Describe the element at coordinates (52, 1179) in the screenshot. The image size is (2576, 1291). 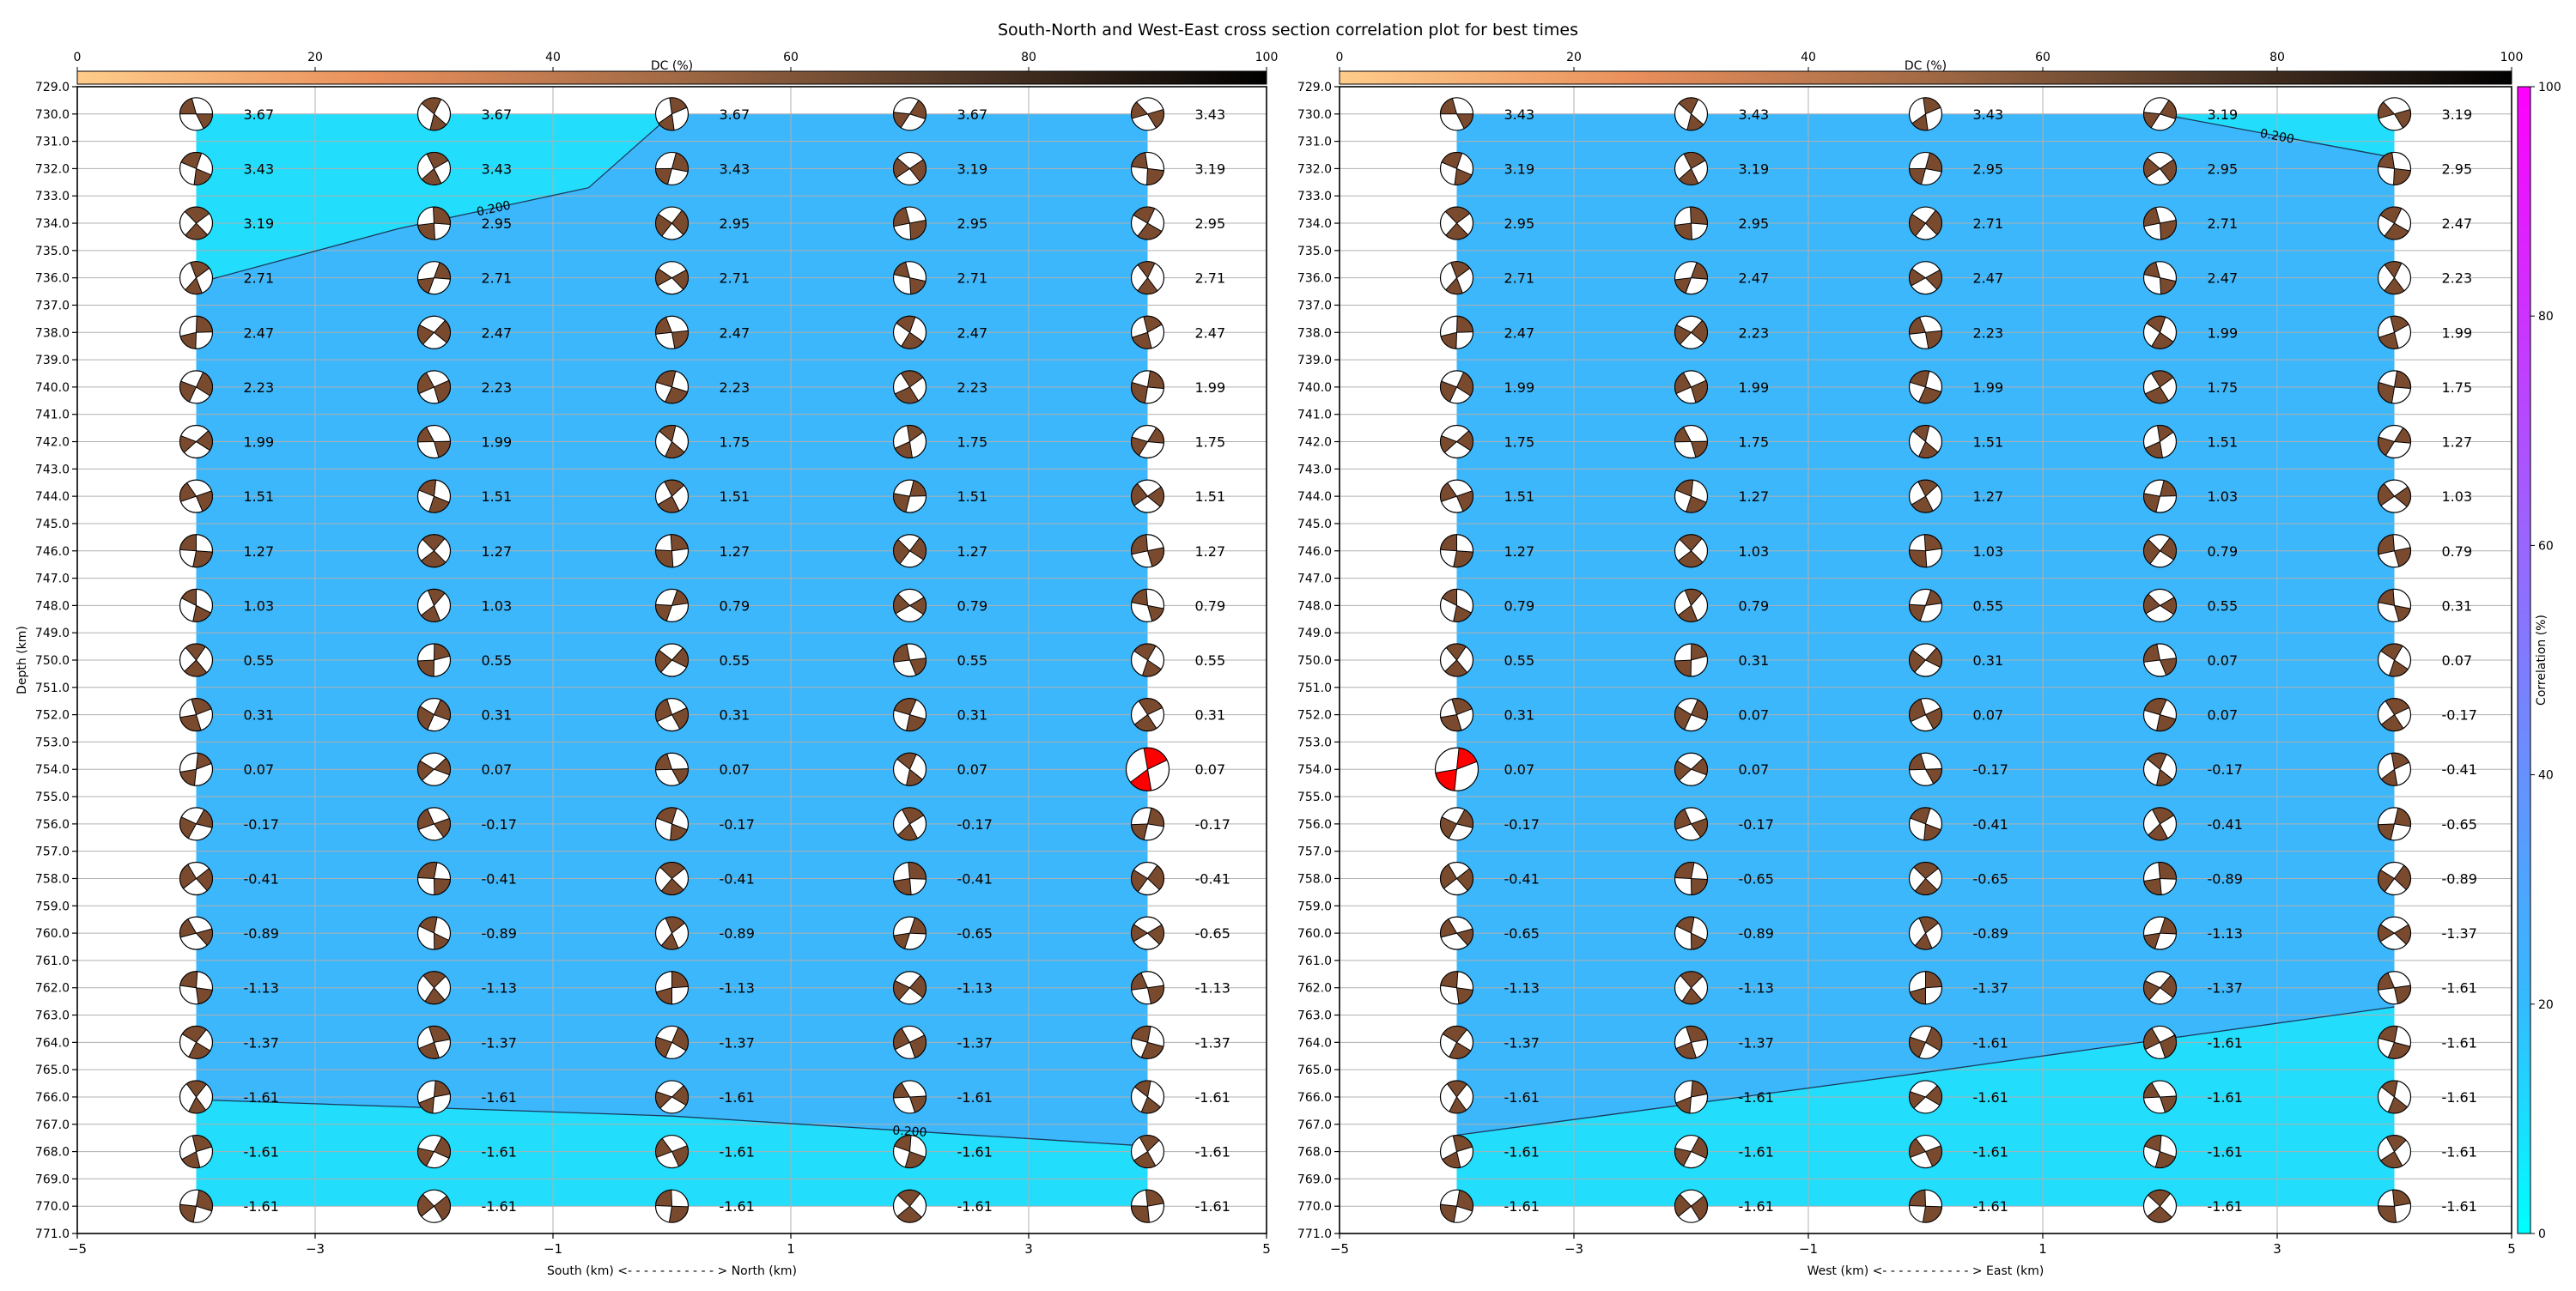
I see `y-tick-label: 769.0` at that location.